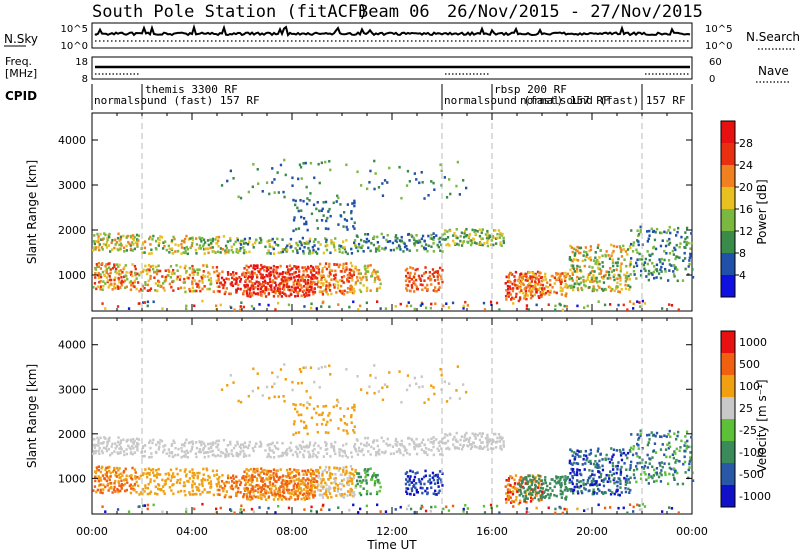 The image size is (800, 554). I want to click on power-colorbar-label: Power [dB], so click(762, 211).